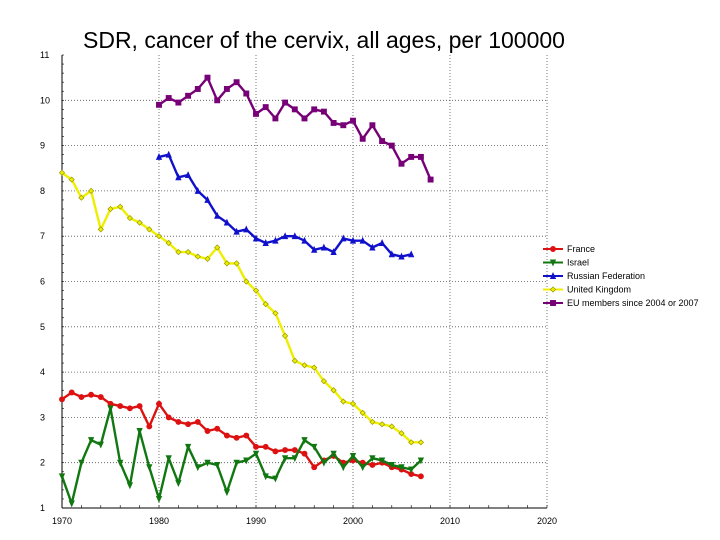  Describe the element at coordinates (159, 521) in the screenshot. I see `x-tick-label: 1980` at that location.